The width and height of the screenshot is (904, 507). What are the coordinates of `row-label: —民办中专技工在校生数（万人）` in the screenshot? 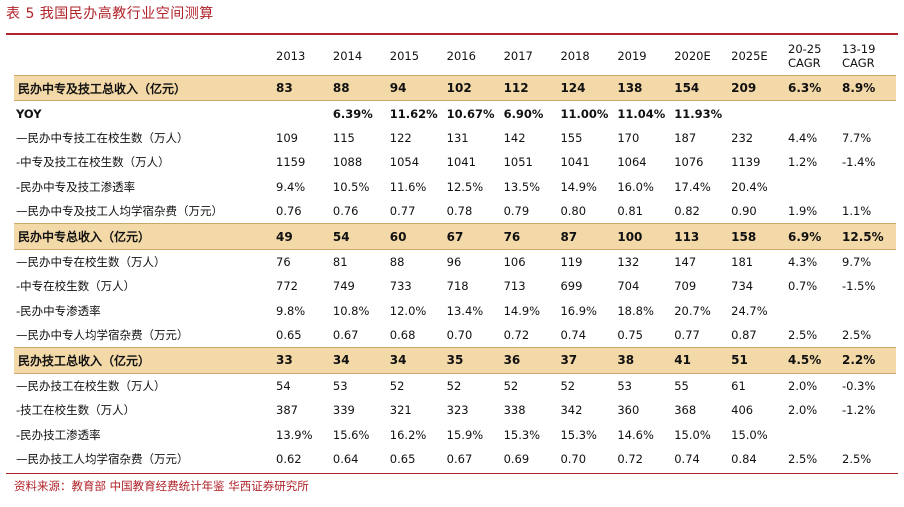 It's located at (102, 137).